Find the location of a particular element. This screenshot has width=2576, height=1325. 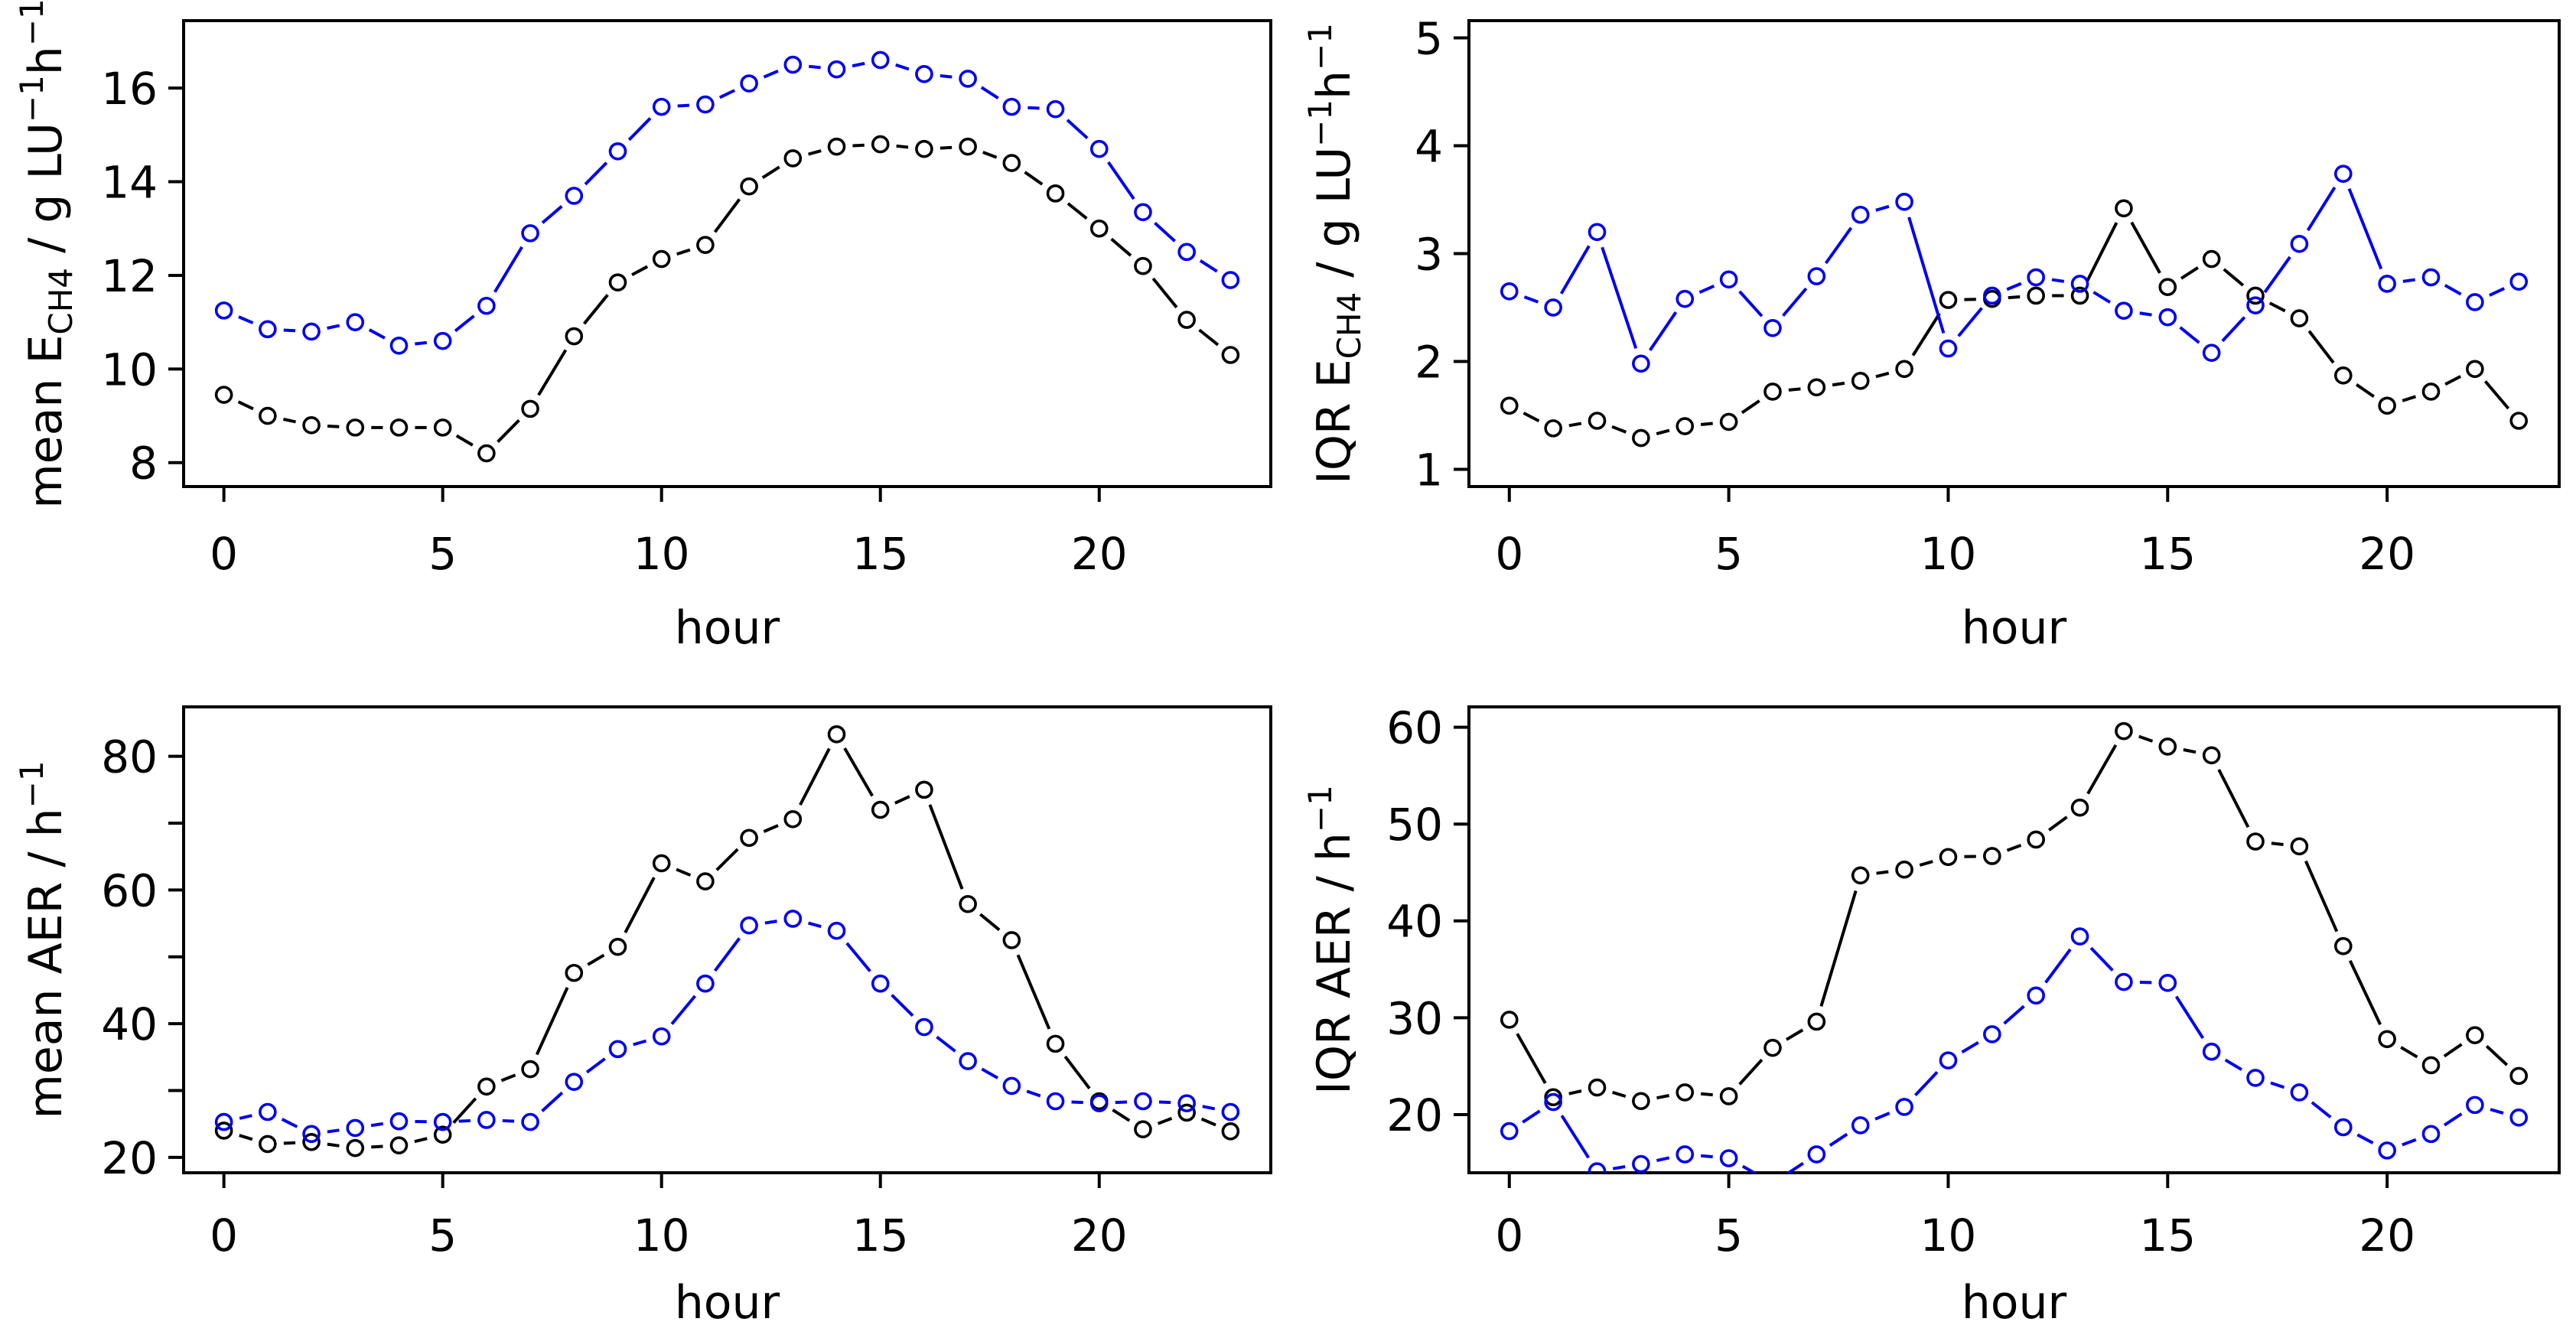

y-axis-title: IQR AER / h−1 is located at coordinates (1331, 940).